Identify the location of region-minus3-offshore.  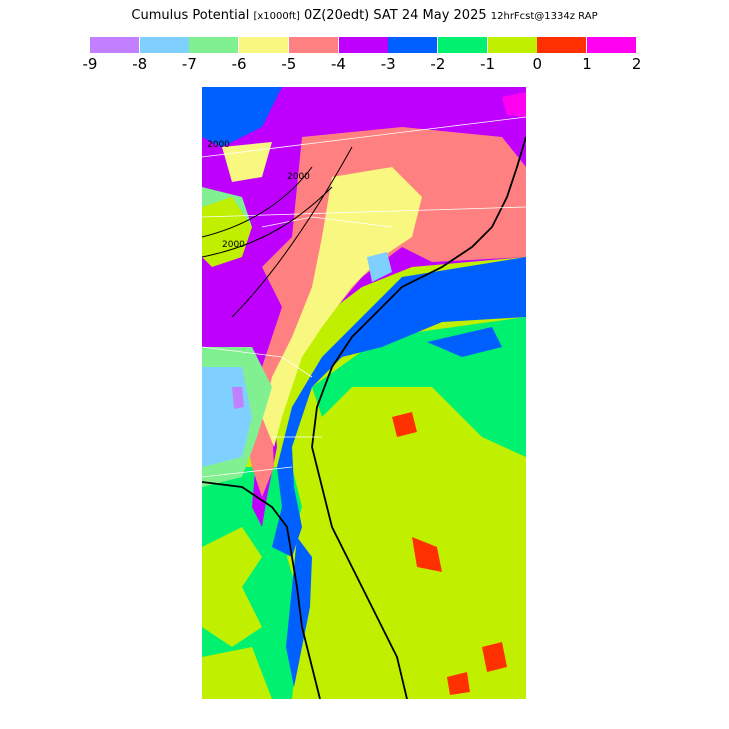
(464, 342).